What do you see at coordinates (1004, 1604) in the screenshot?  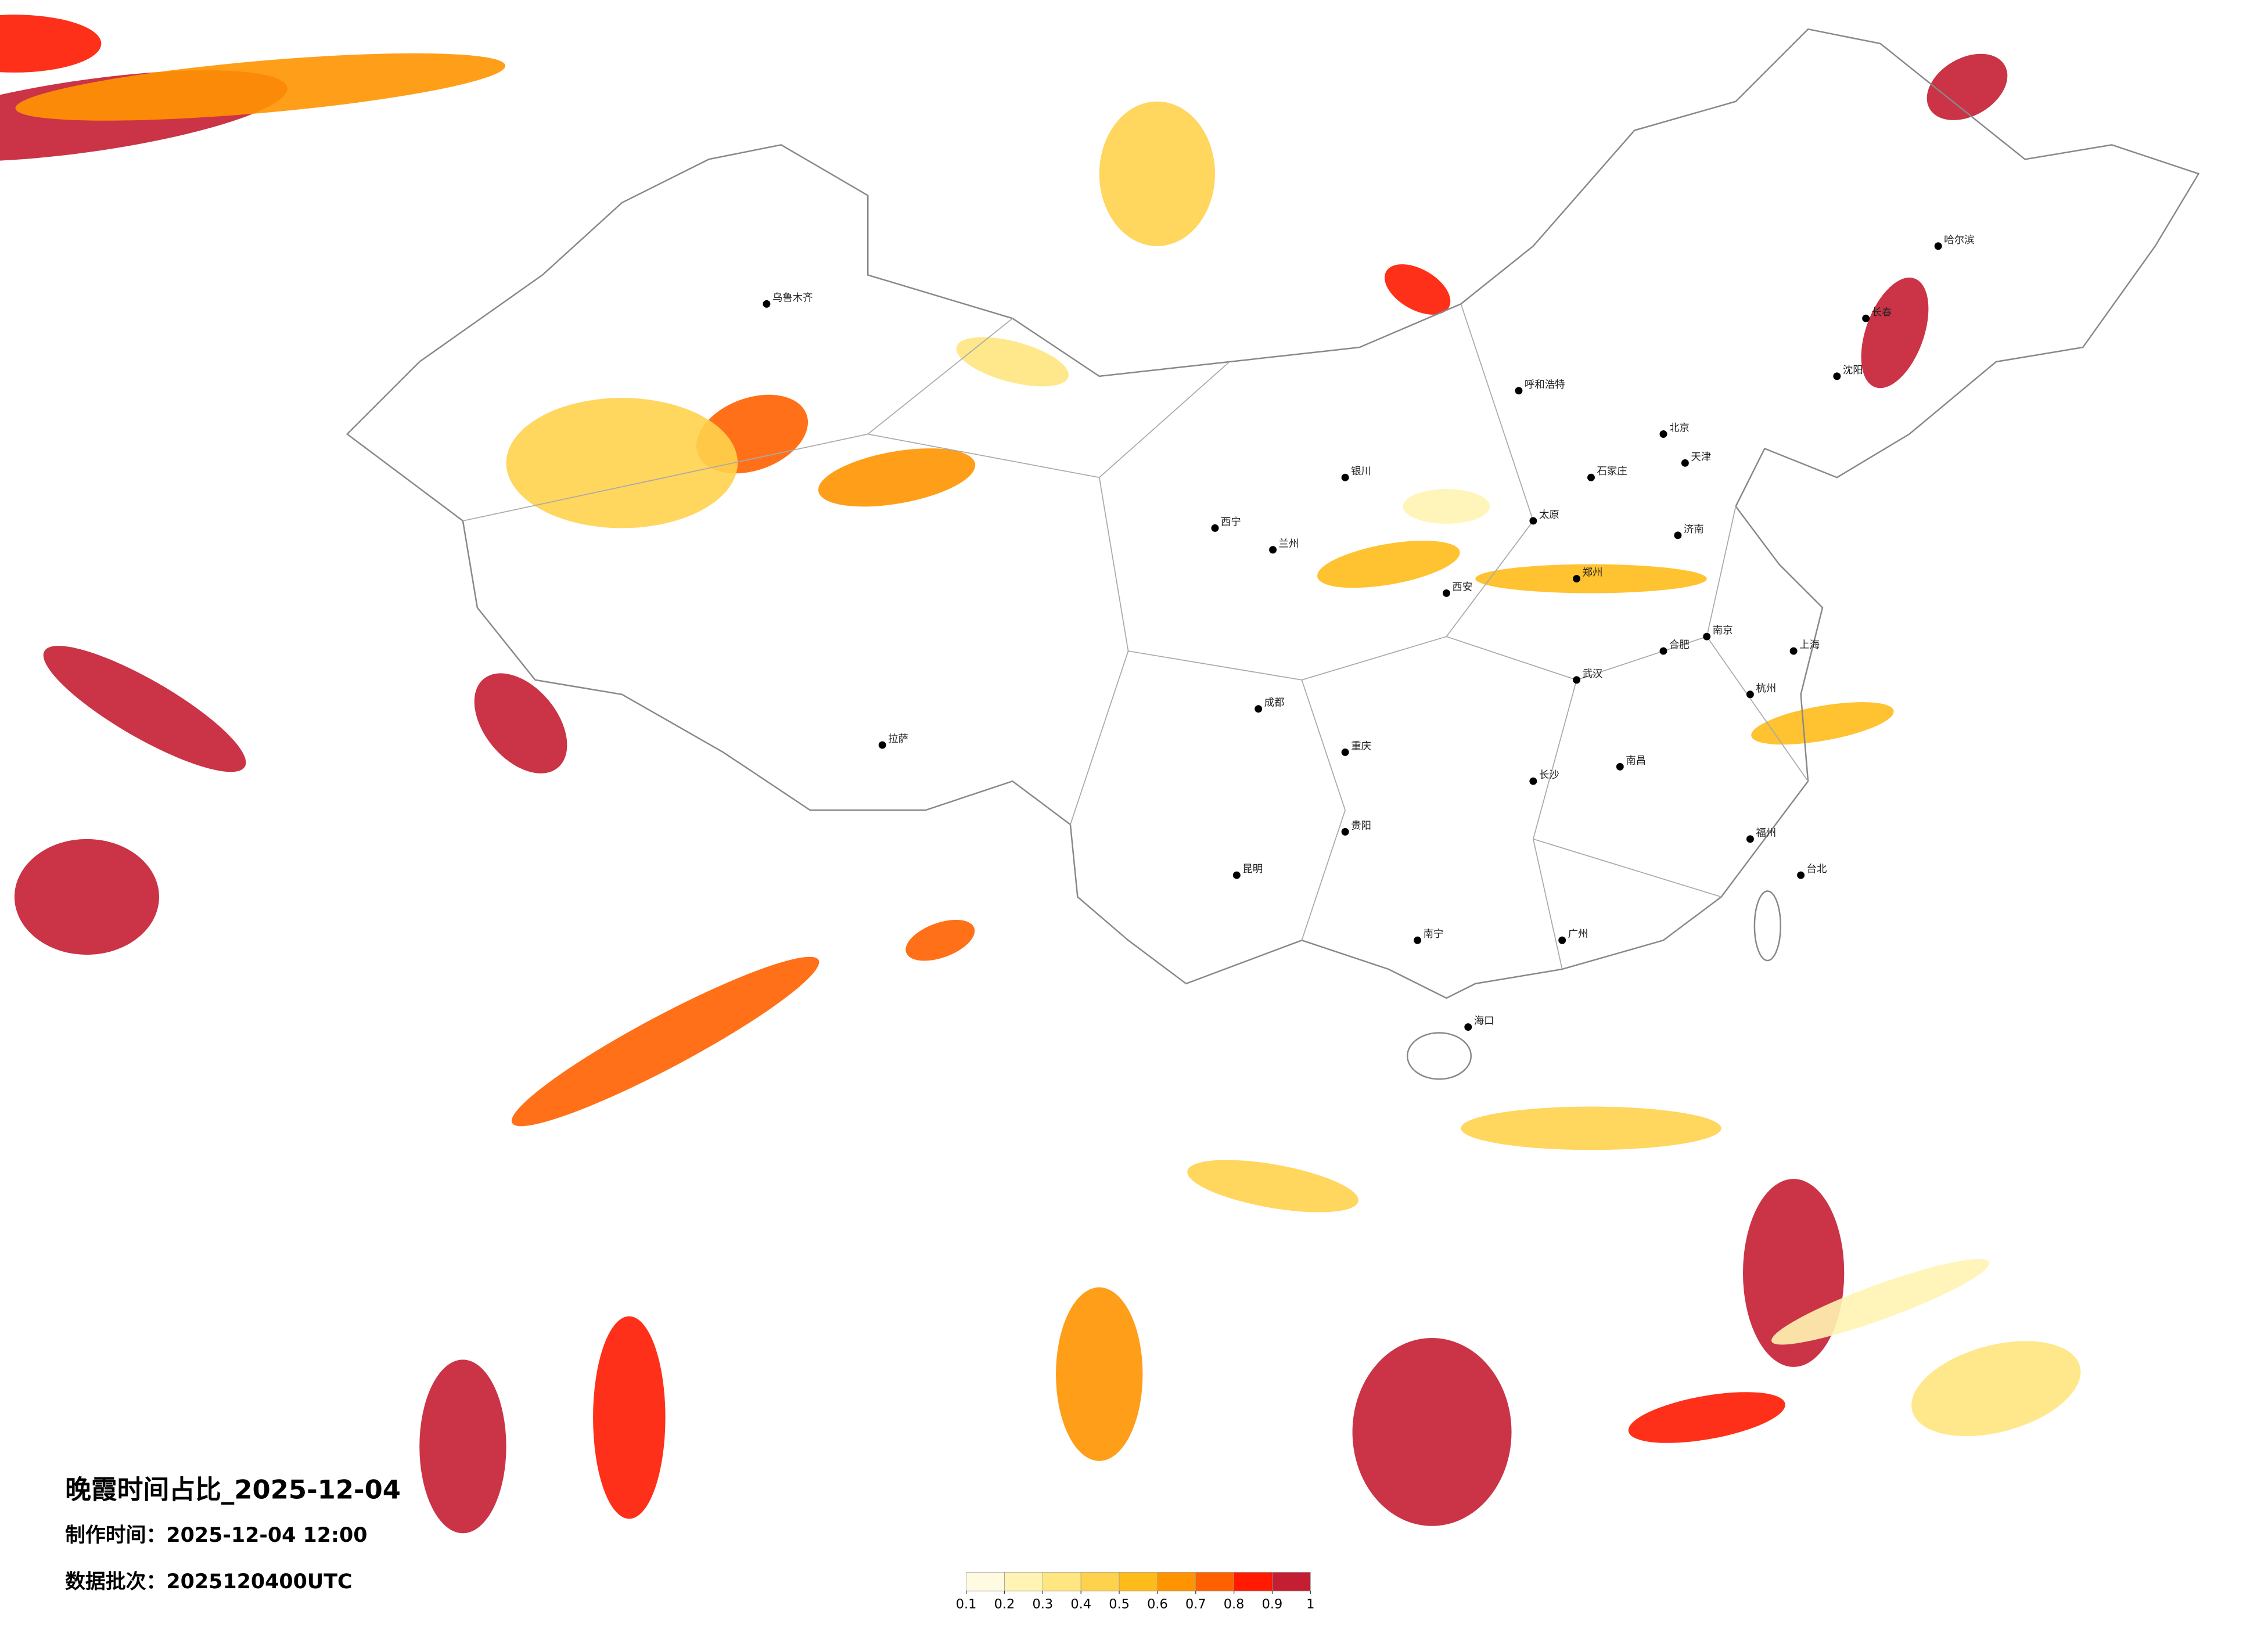 I see `colorbar-label: 0.2` at bounding box center [1004, 1604].